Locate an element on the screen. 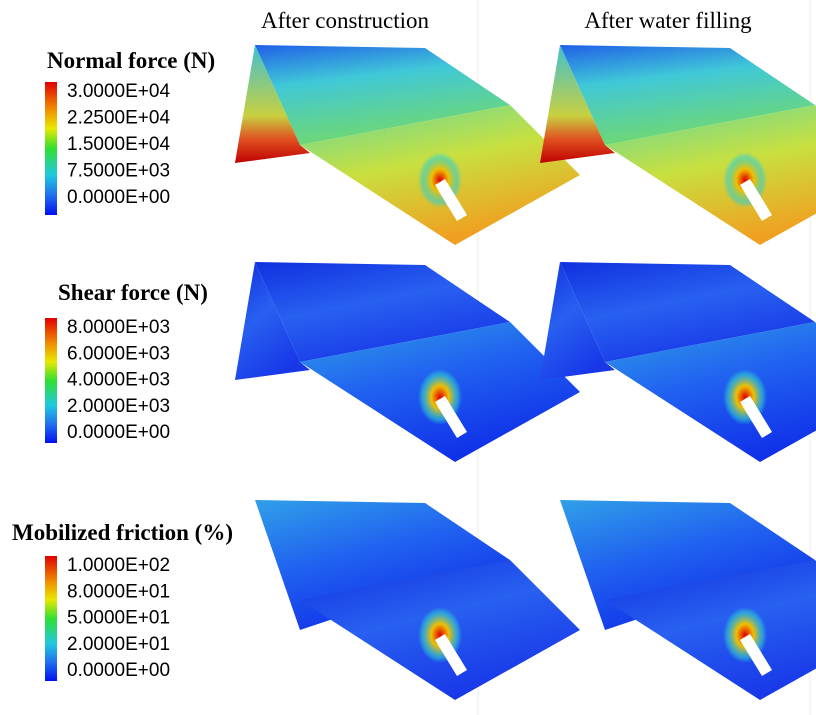 This screenshot has width=816, height=715. legend-label: 2.0000E+01 is located at coordinates (118, 644).